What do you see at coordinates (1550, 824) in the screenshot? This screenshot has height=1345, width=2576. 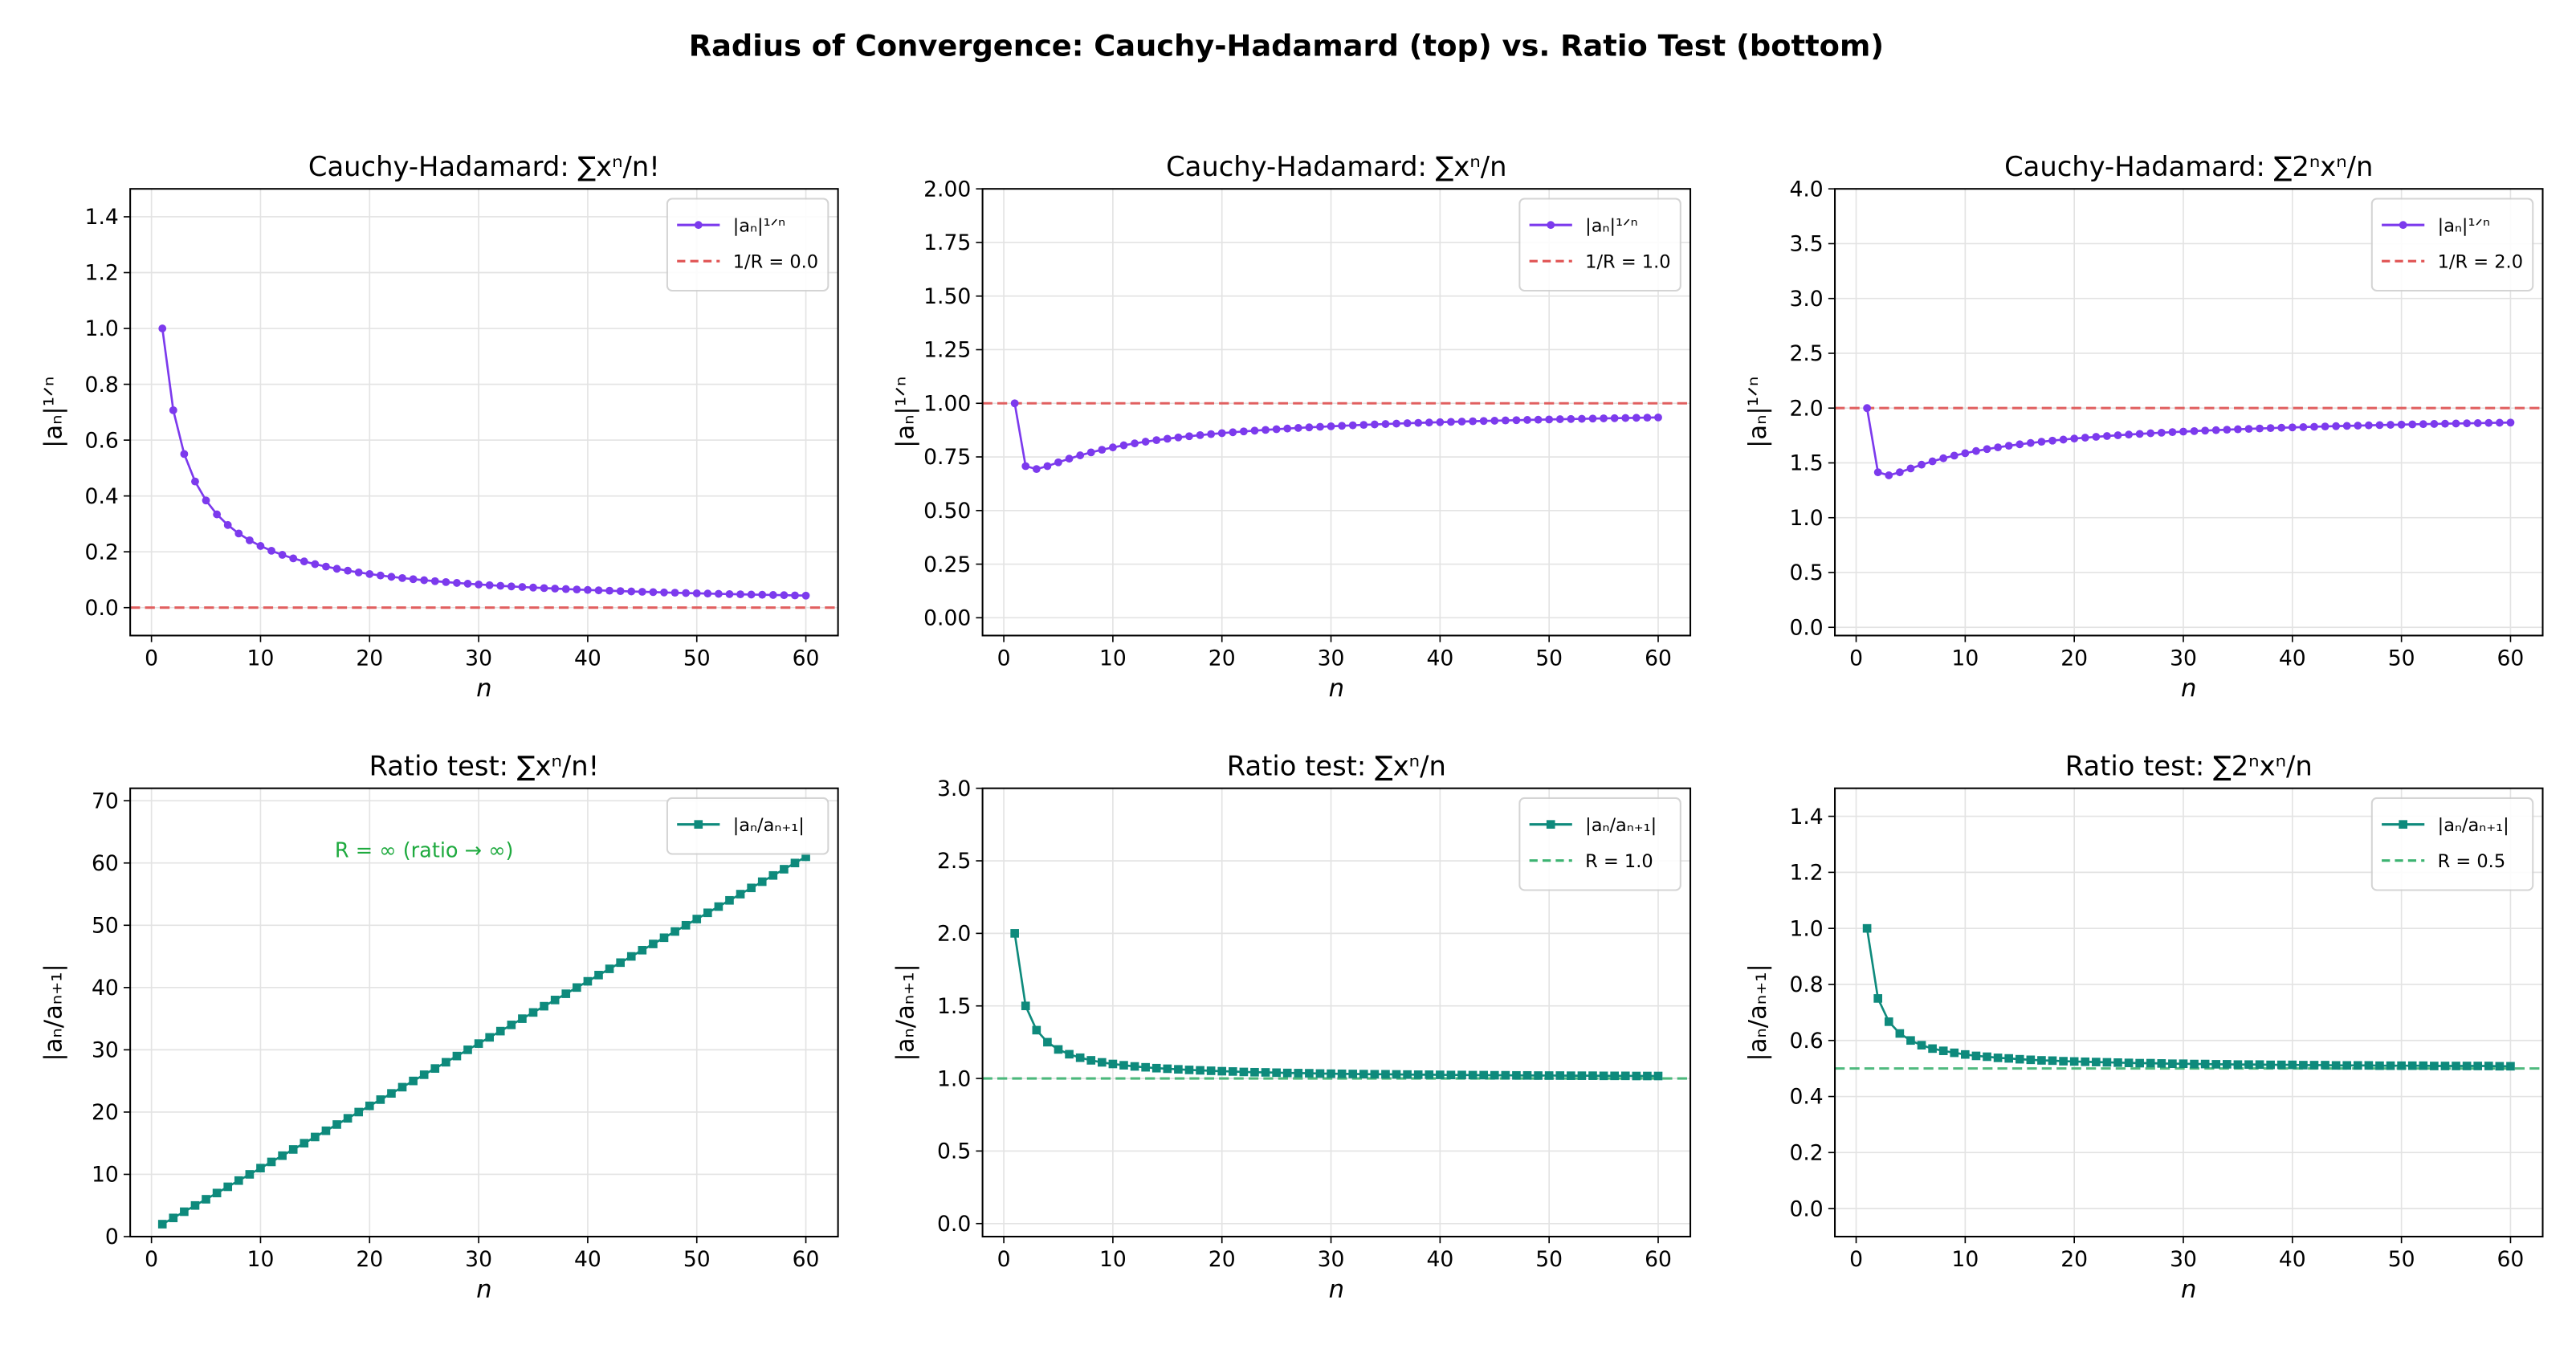 I see `legend-marker` at bounding box center [1550, 824].